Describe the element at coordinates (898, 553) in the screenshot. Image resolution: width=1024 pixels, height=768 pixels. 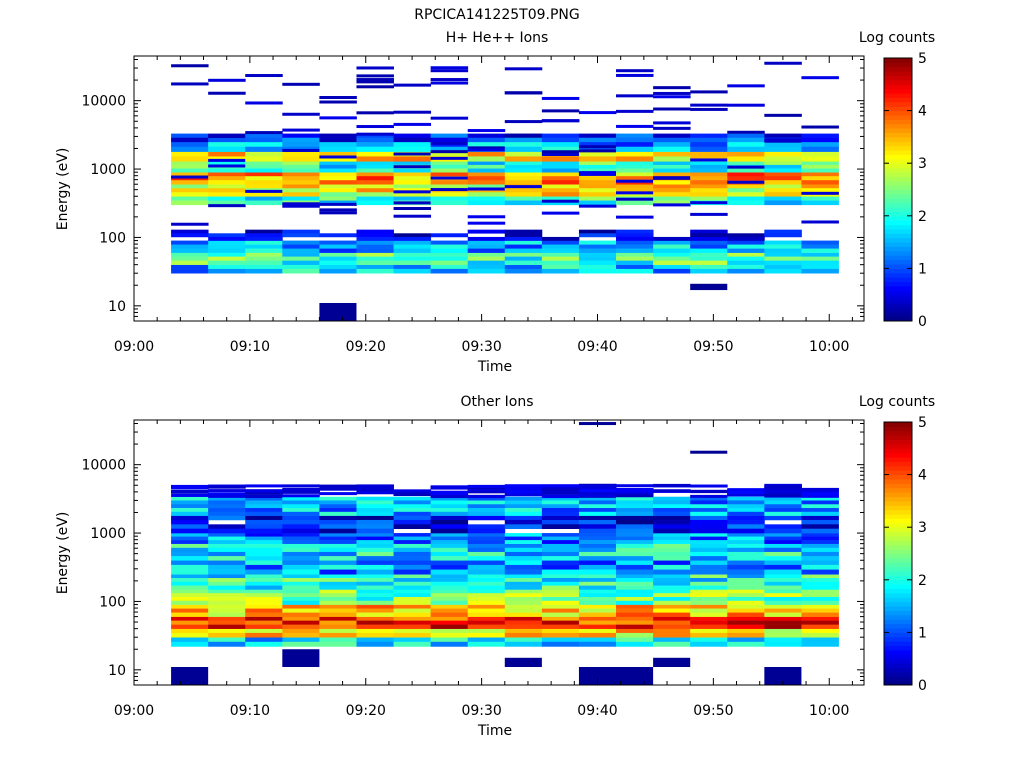
I see `colorbar-frame` at that location.